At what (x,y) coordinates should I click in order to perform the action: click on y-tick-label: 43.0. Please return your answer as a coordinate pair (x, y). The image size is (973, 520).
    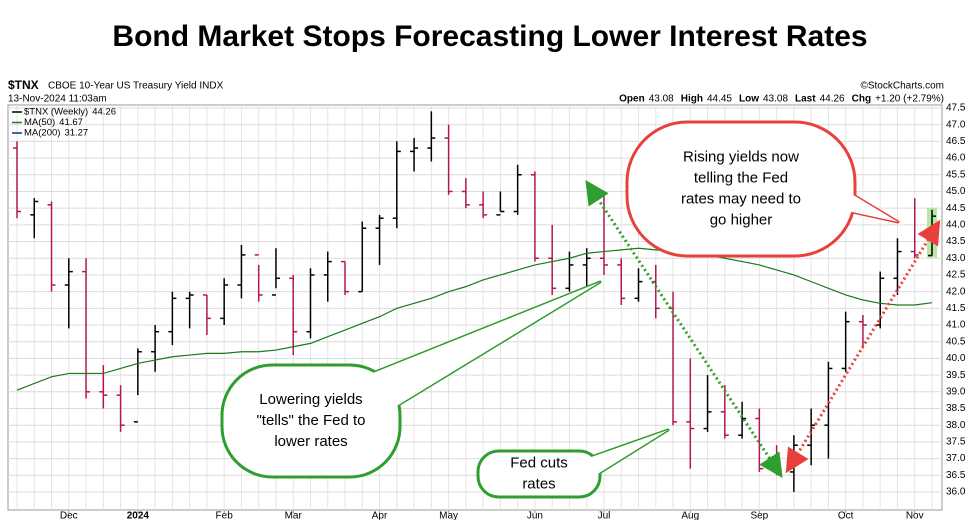
    Looking at the image, I should click on (956, 258).